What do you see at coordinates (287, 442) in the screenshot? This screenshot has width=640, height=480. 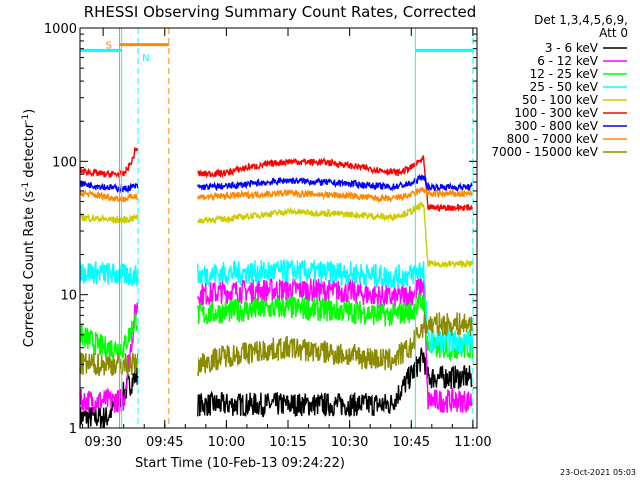 I see `x-tick-label: 10:15` at bounding box center [287, 442].